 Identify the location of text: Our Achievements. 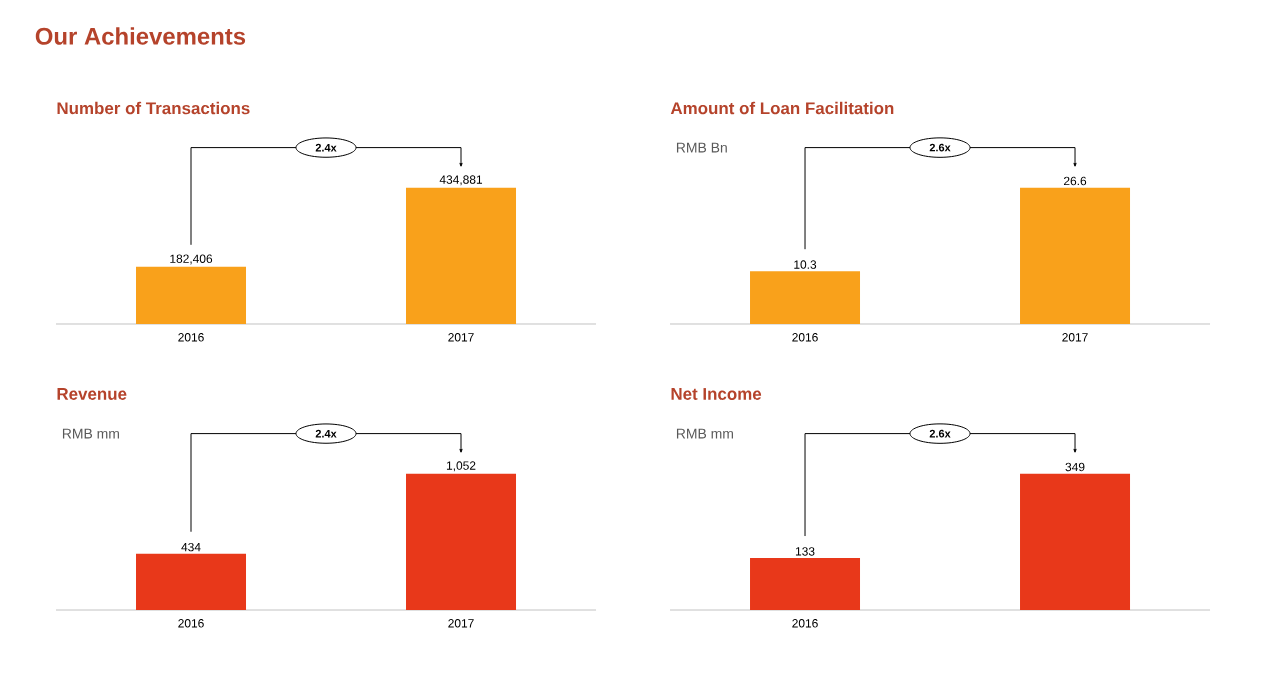
(140, 36).